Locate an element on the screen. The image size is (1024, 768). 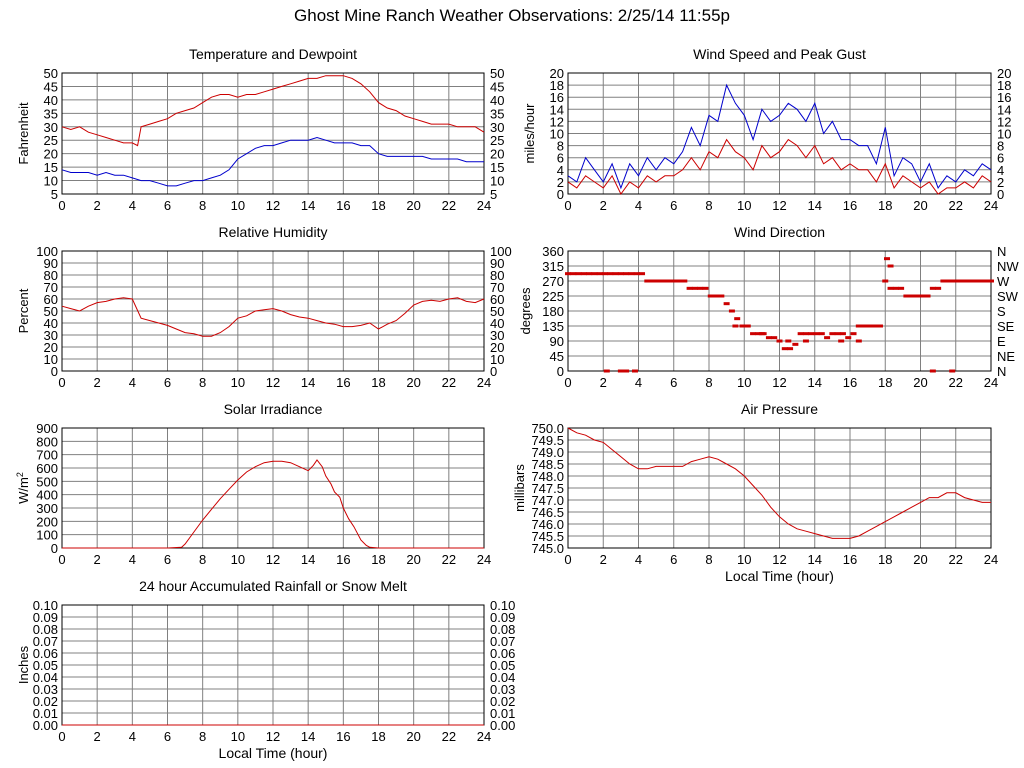
right-tick-label: 0.10 is located at coordinates (502, 605).